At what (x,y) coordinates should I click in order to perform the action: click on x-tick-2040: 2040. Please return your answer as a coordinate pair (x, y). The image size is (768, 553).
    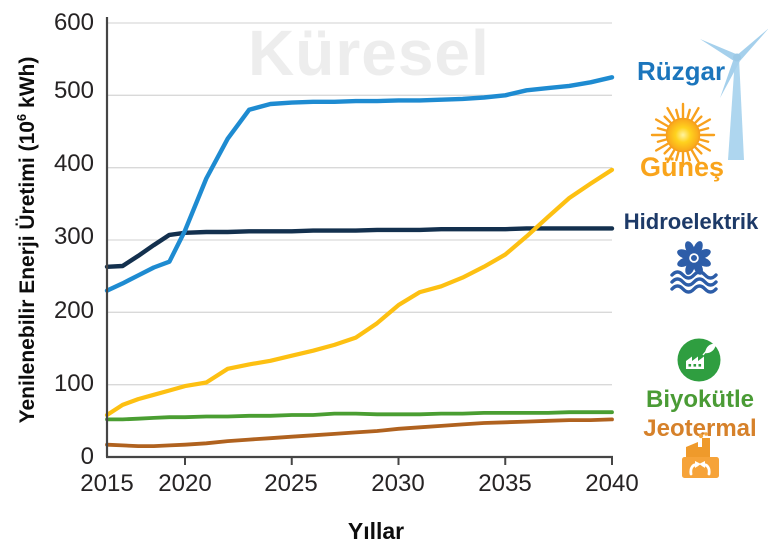
    Looking at the image, I should click on (612, 483).